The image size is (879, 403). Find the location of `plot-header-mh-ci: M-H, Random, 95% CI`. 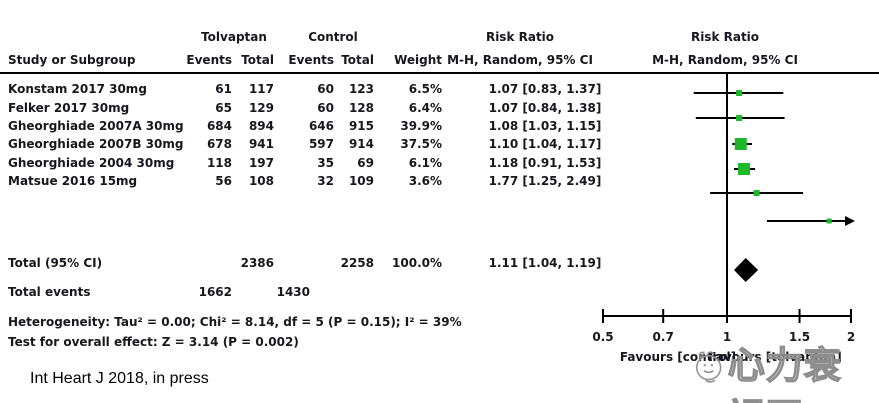

plot-header-mh-ci: M-H, Random, 95% CI is located at coordinates (725, 60).